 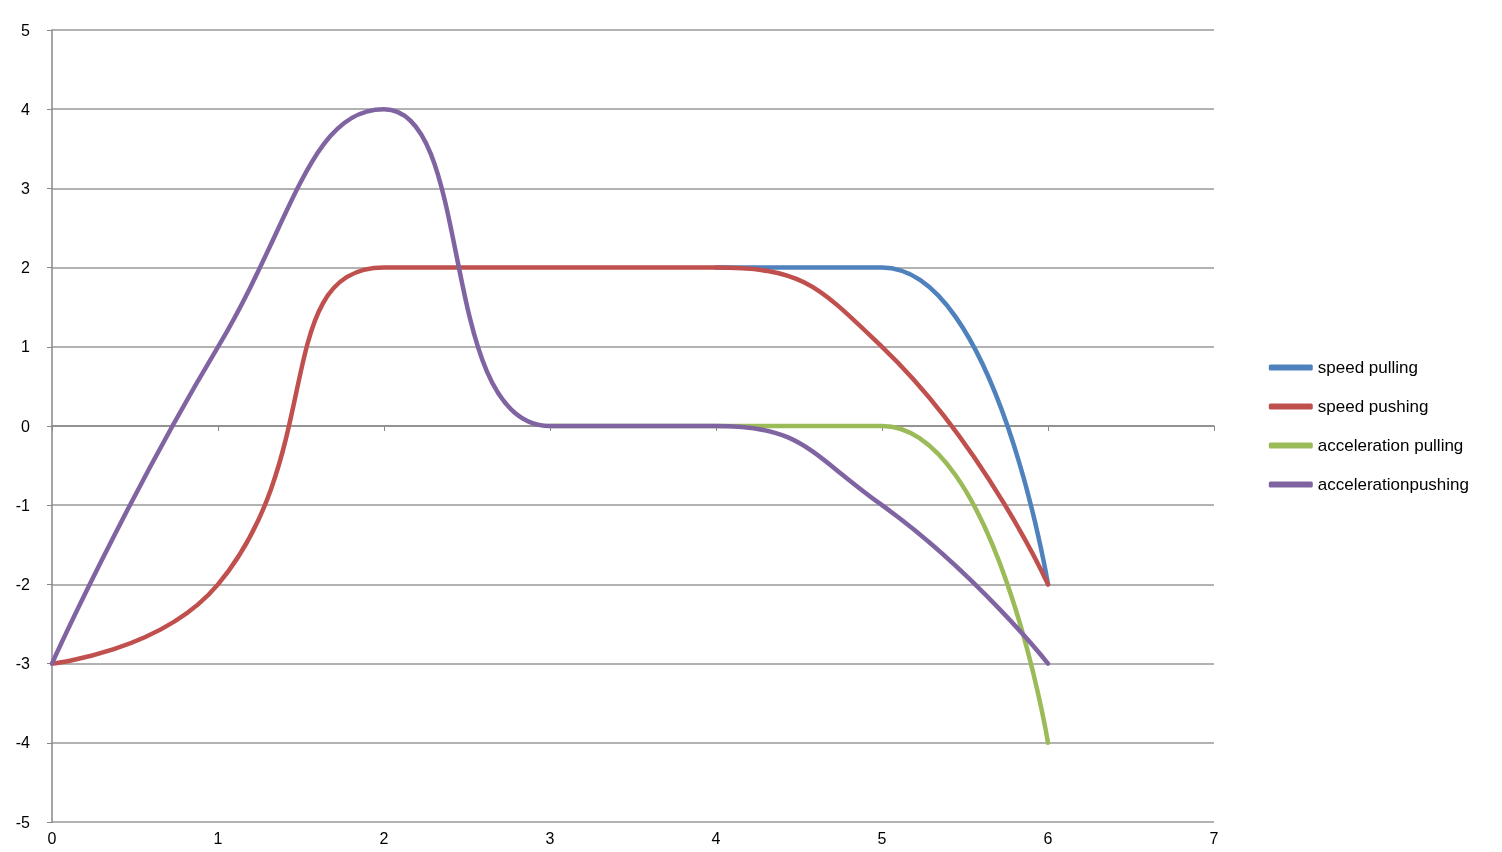 What do you see at coordinates (23, 743) in the screenshot?
I see `y-tick-label: -4` at bounding box center [23, 743].